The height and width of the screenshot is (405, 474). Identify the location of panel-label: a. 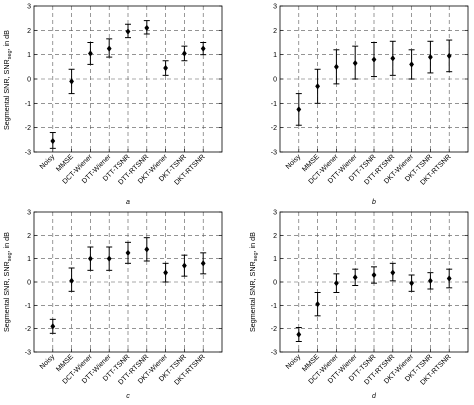
(128, 202).